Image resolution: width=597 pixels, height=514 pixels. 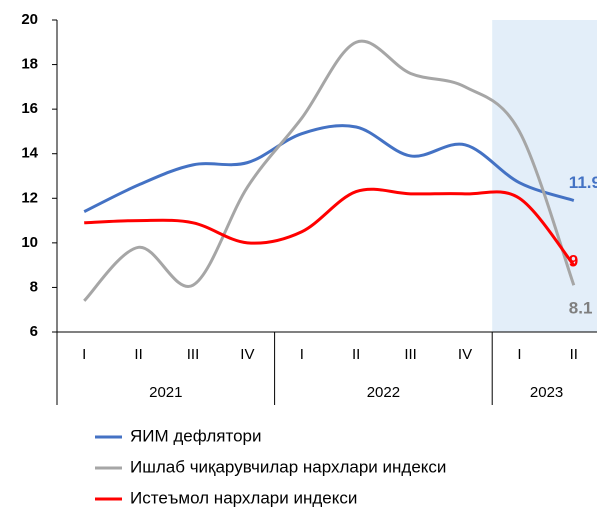 What do you see at coordinates (581, 308) in the screenshot?
I see `data-label: 8.1` at bounding box center [581, 308].